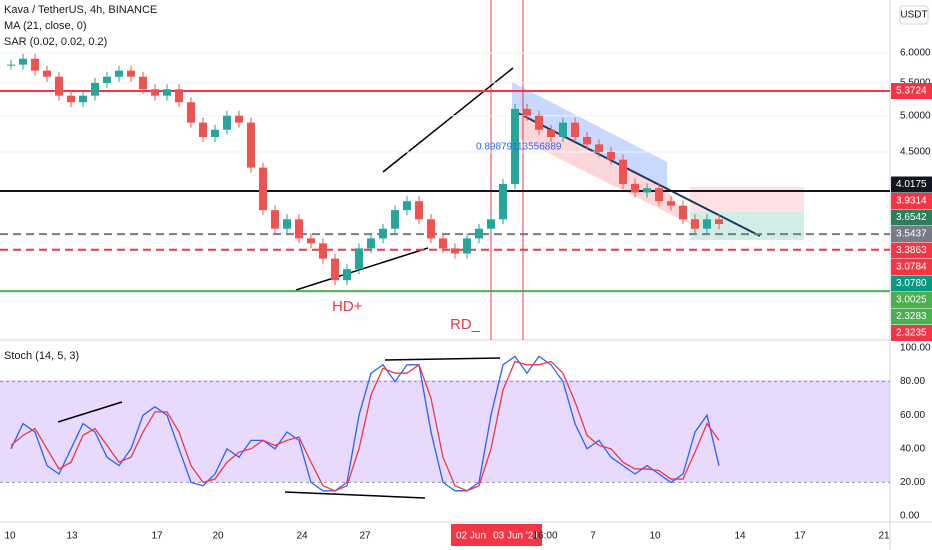  What do you see at coordinates (912, 381) in the screenshot?
I see `y-tick-label: 80.00` at bounding box center [912, 381].